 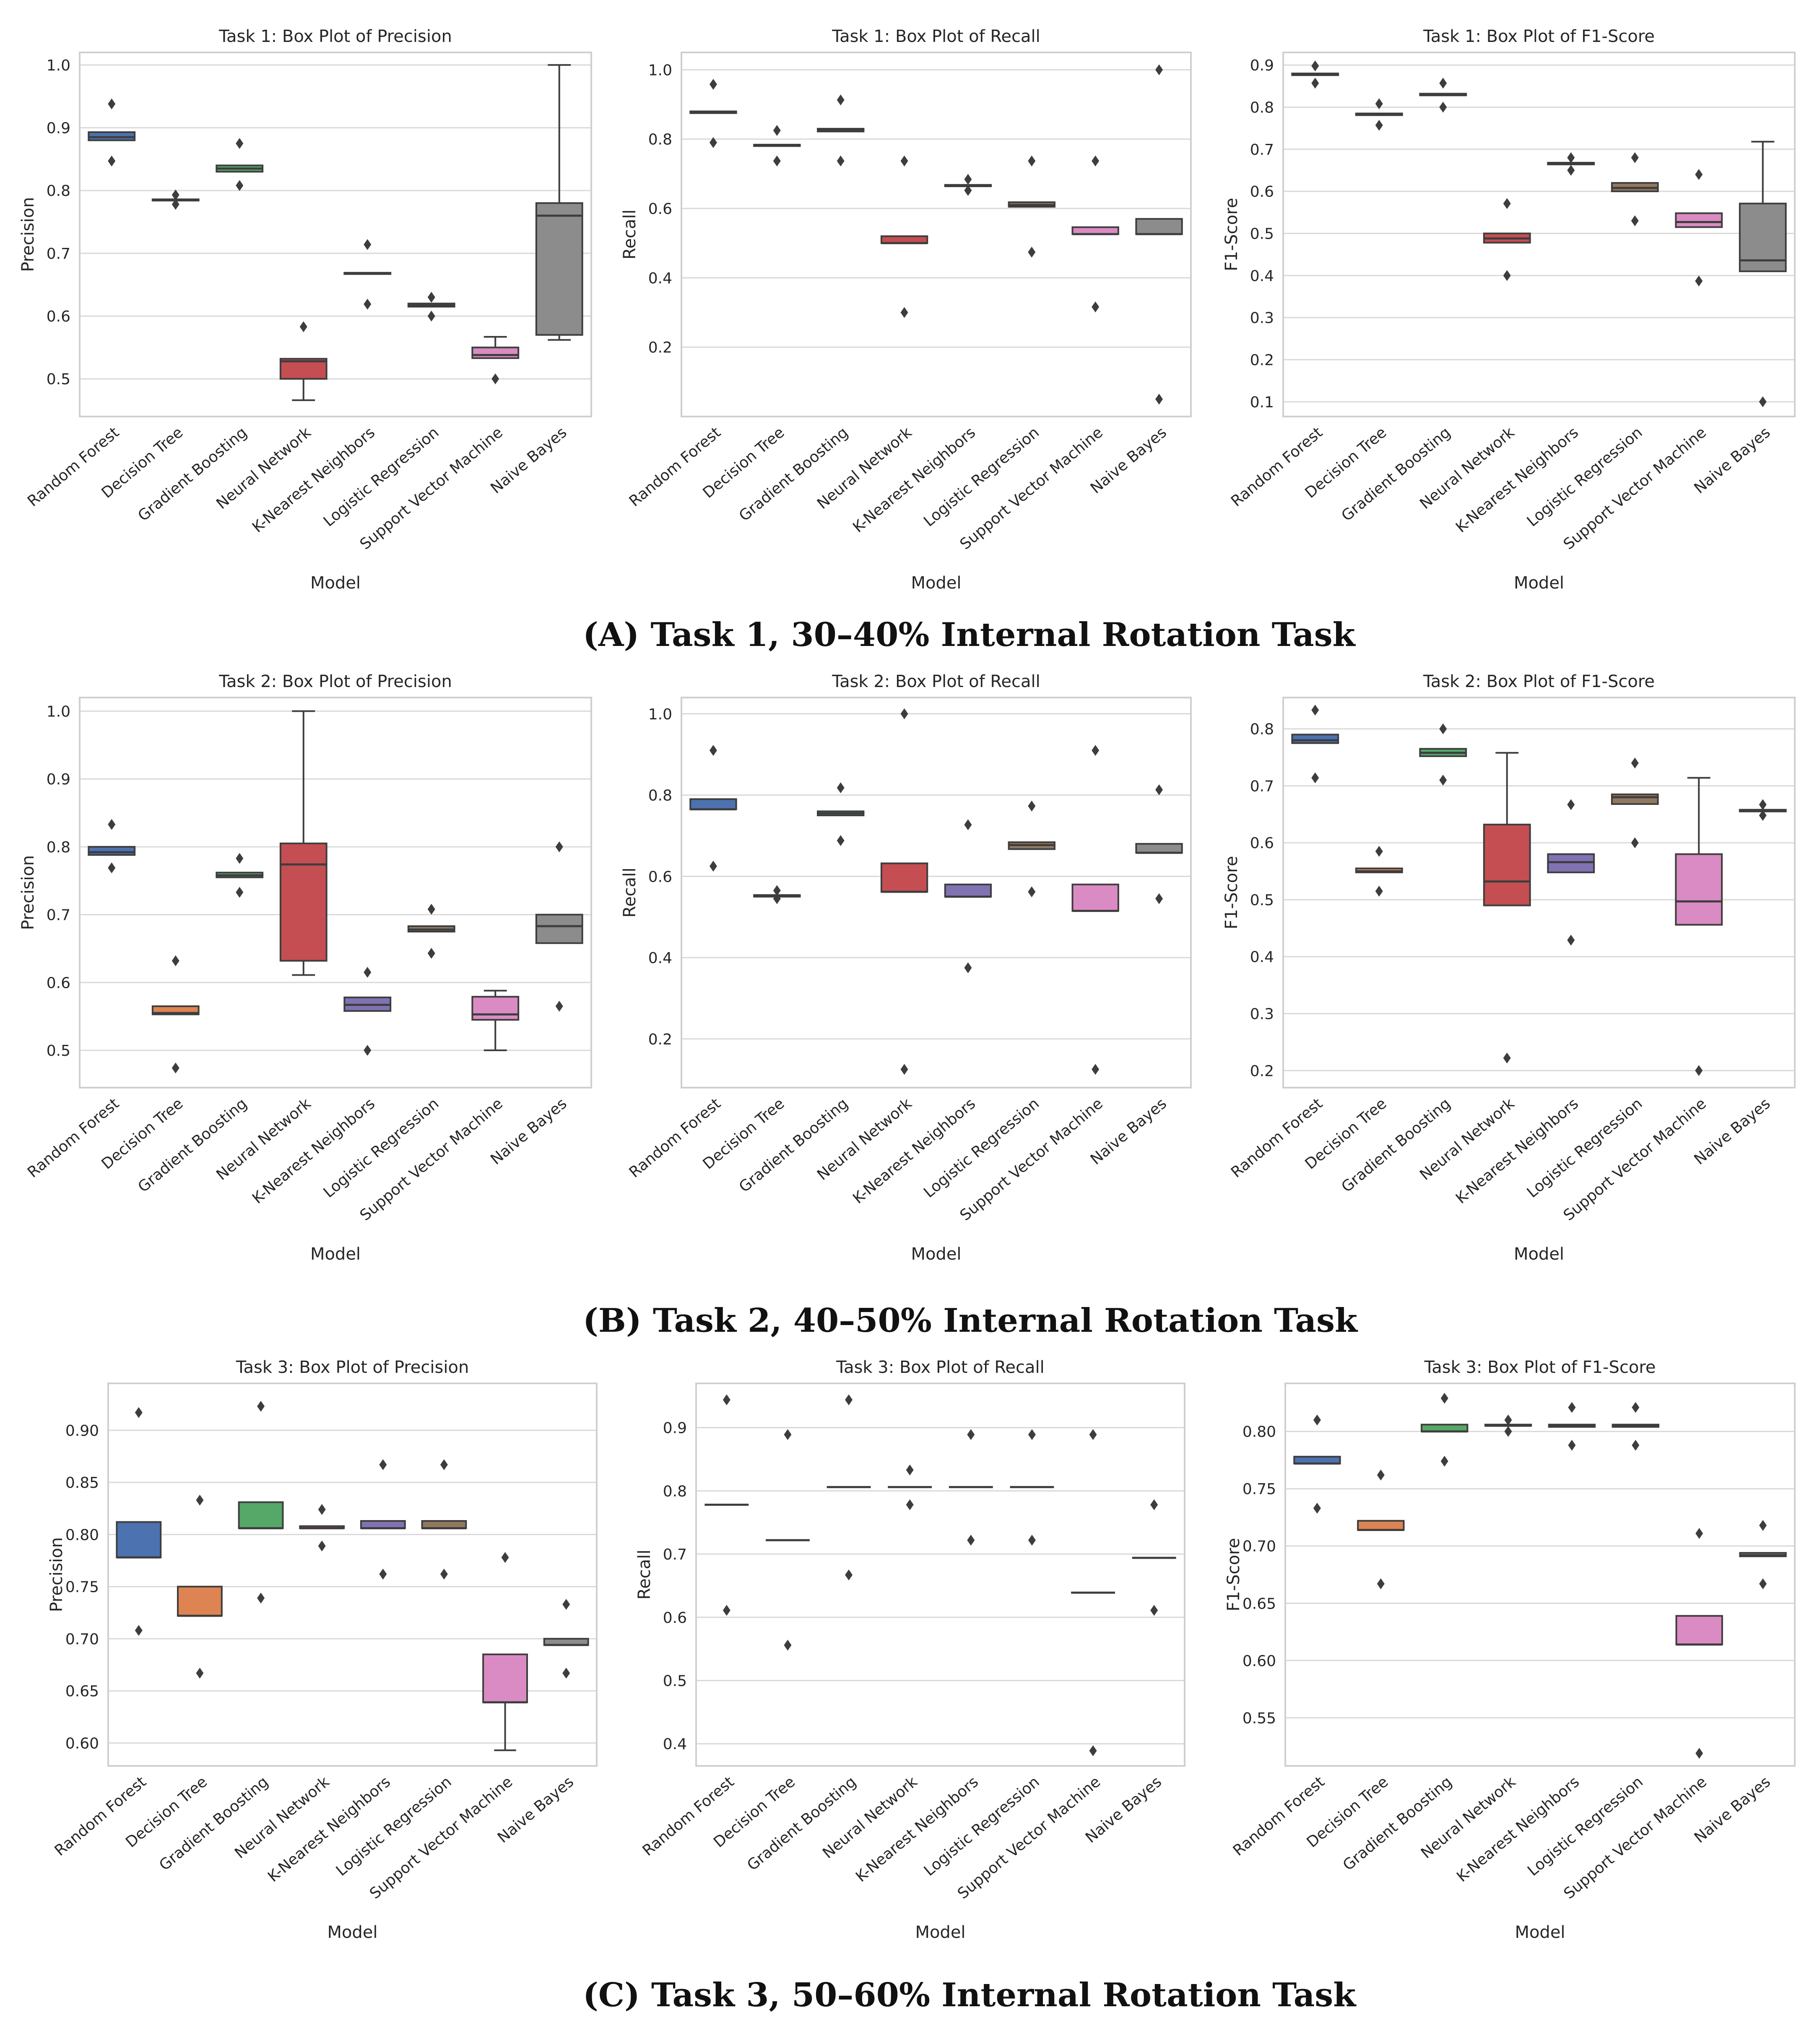 What do you see at coordinates (660, 348) in the screenshot?
I see `y-tick-label: 0.2` at bounding box center [660, 348].